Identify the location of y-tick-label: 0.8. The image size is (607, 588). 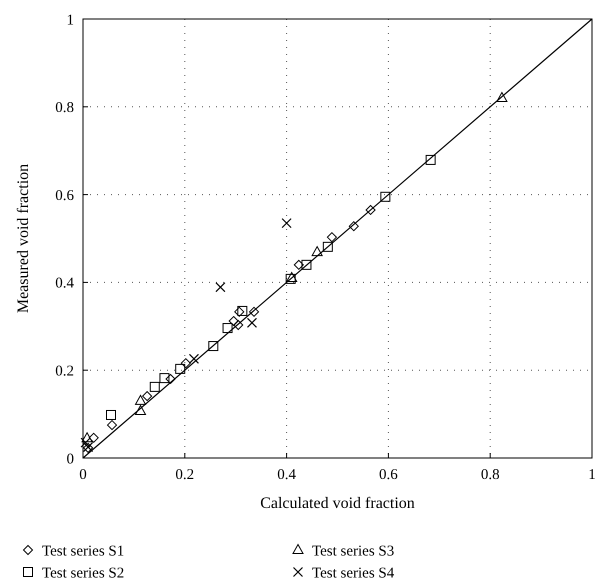
(64, 108).